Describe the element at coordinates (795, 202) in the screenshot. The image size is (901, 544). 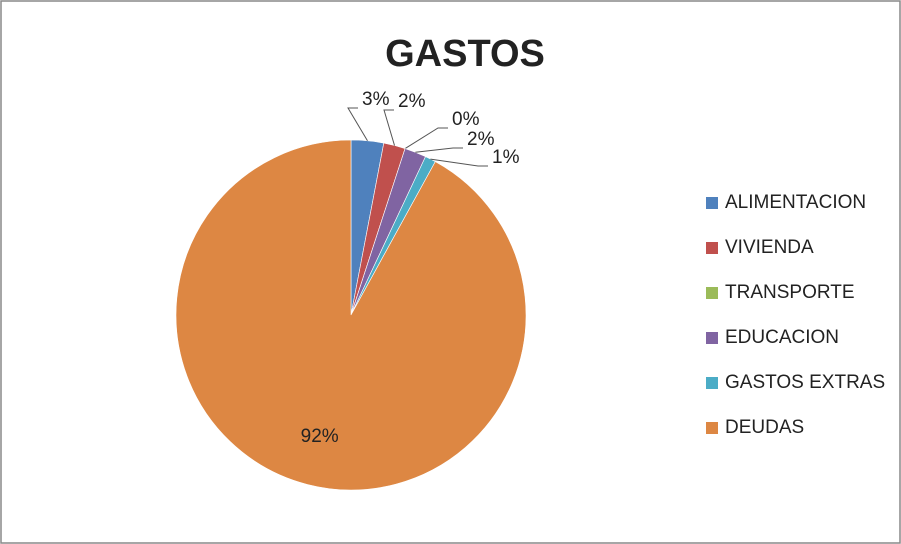
I see `legend-label: ALIMENTACION` at that location.